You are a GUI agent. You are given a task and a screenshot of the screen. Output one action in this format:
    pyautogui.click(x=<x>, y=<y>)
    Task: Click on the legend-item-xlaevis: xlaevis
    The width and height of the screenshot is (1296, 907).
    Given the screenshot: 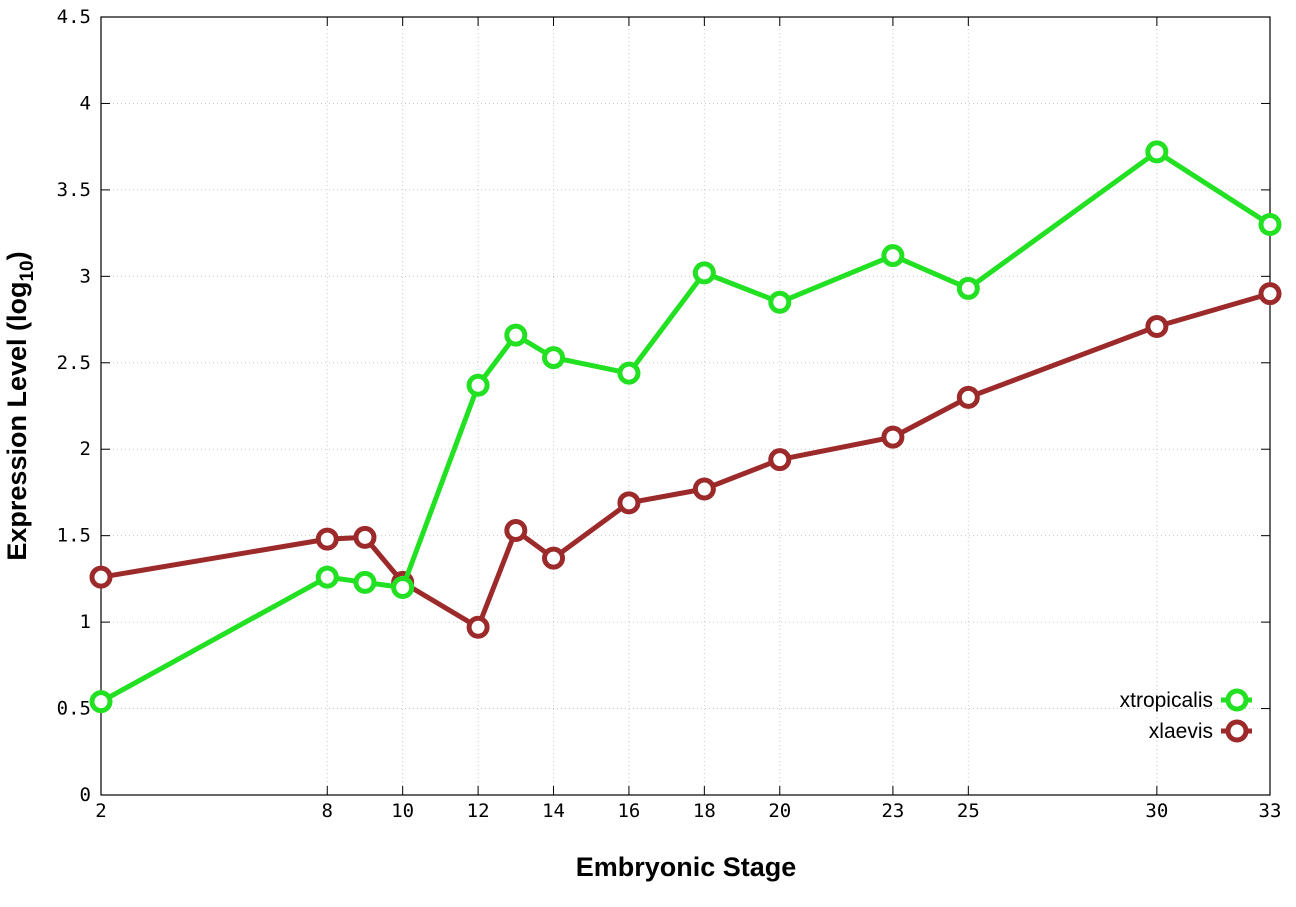 What is the action you would take?
    pyautogui.click(x=1200, y=731)
    